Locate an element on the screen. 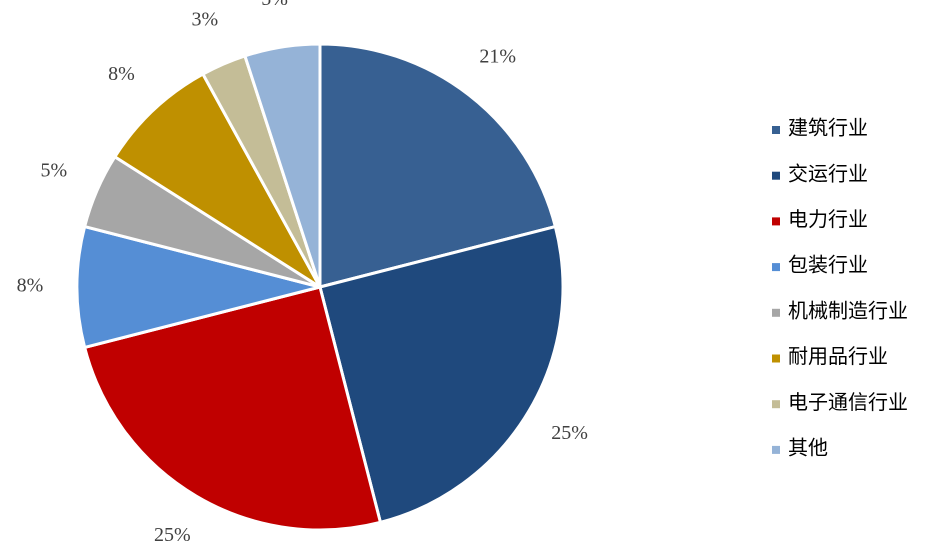  legend-label: 电力行业 is located at coordinates (828, 219).